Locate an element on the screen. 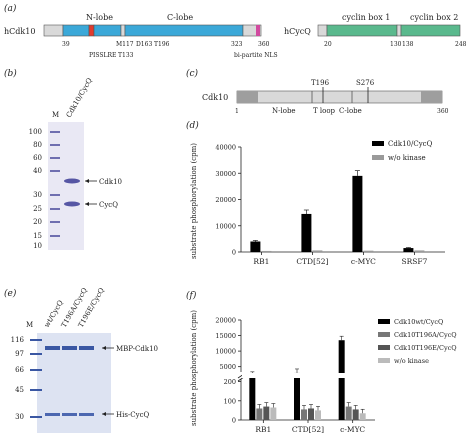  schematic-nlobe: N-lobe is located at coordinates (284, 111).